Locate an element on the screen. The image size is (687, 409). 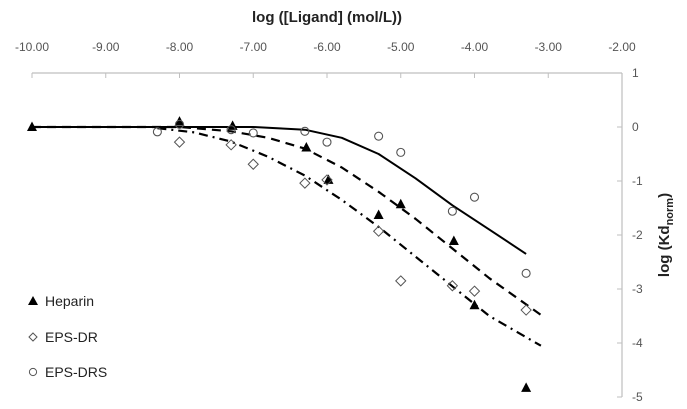
x-tick-label: -8.00 is located at coordinates (180, 47).